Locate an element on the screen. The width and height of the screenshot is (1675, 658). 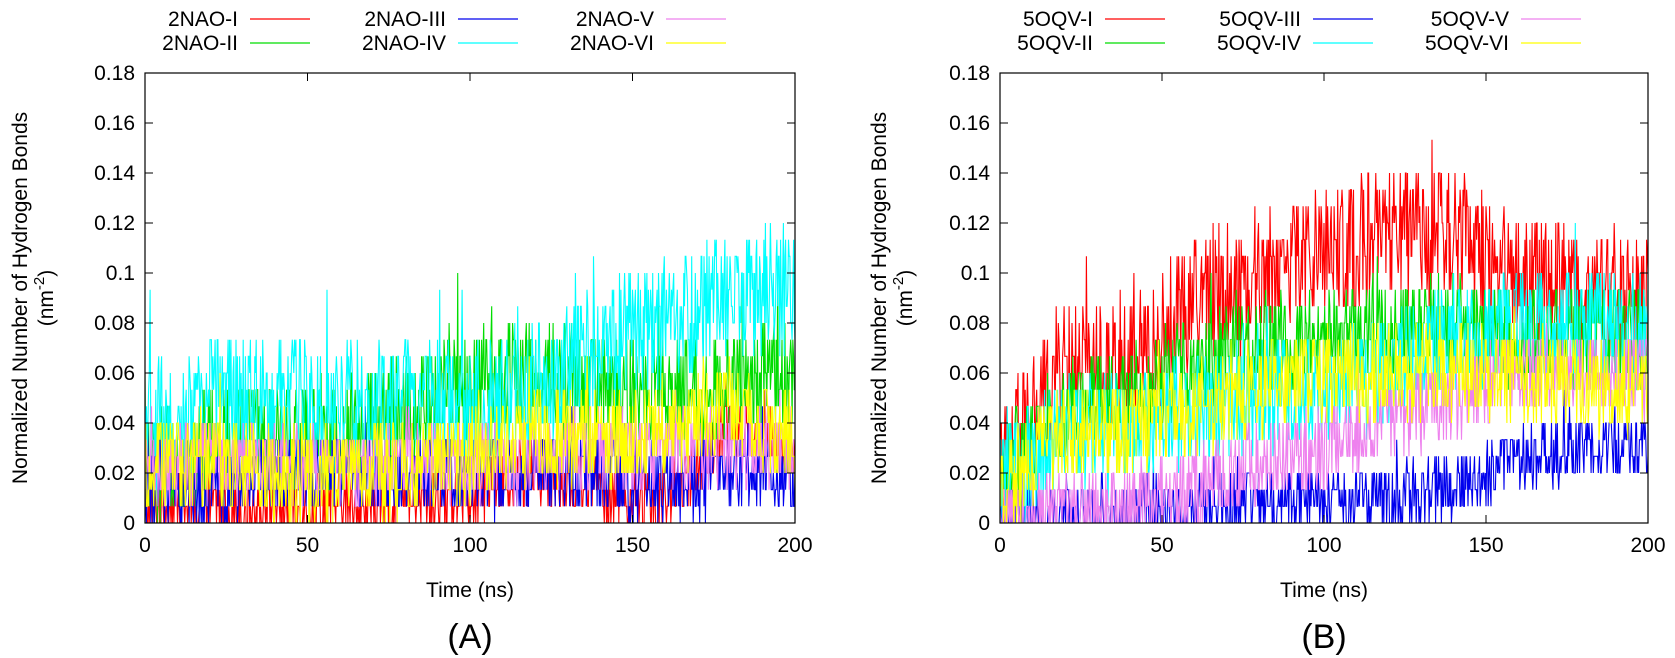
legend-label: 5OQV-II is located at coordinates (1055, 43).